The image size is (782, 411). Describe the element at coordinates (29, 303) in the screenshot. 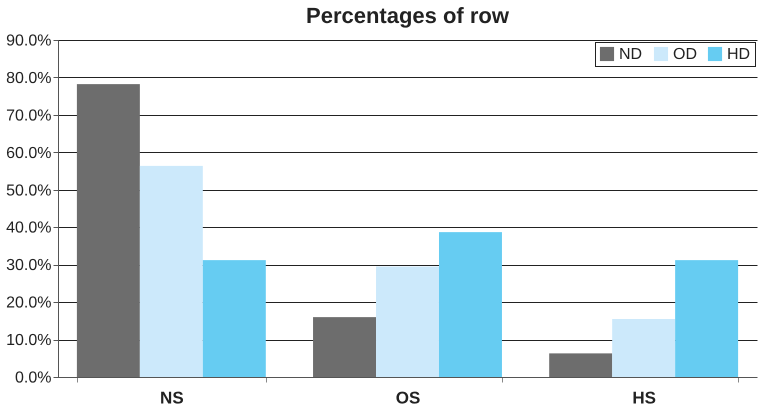

I see `y-tick-label: 20.0%` at that location.